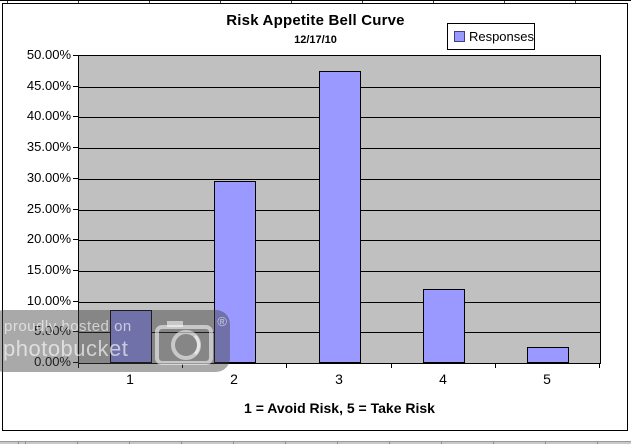 This screenshot has width=631, height=444. I want to click on y-tick-label: 5.00%, so click(52, 330).